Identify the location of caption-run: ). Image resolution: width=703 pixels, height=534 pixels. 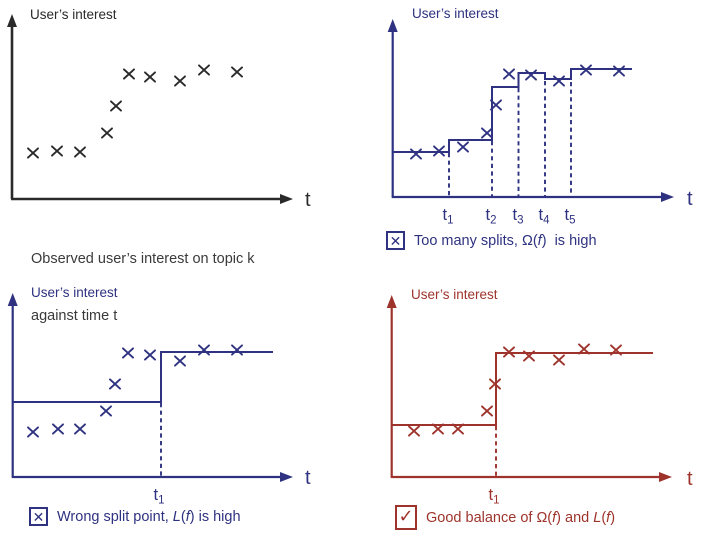
(613, 517).